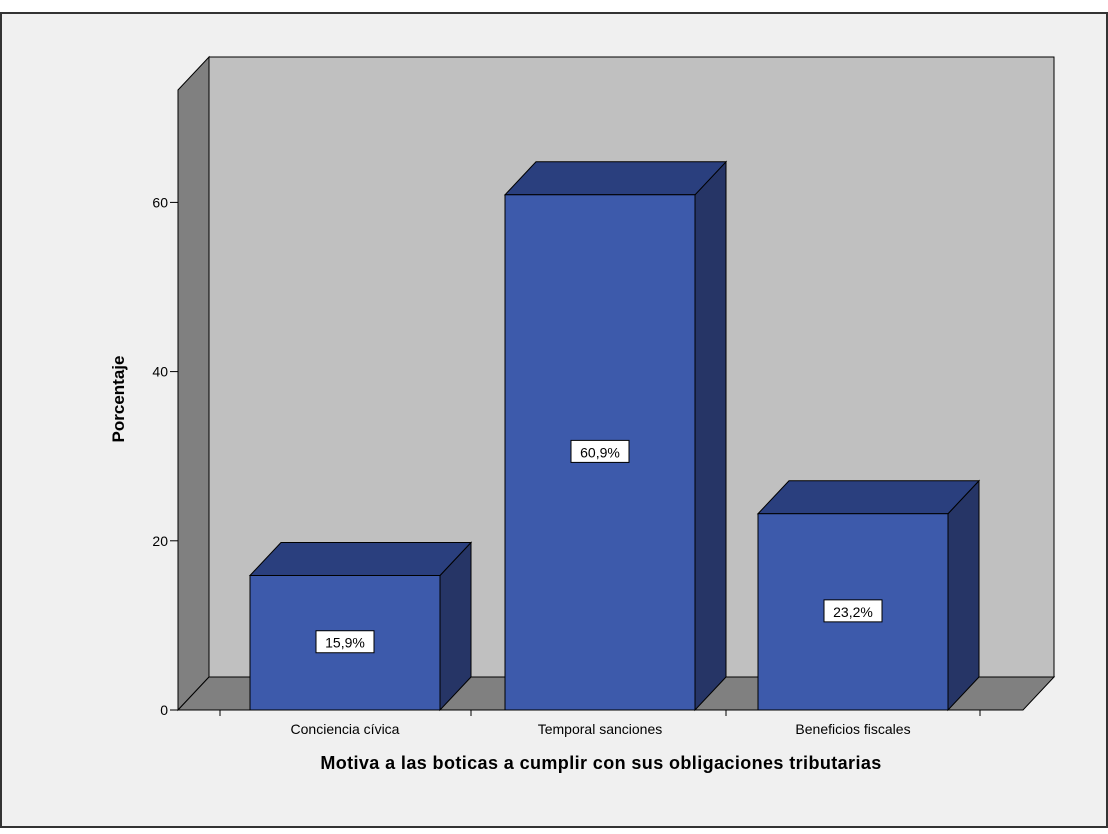 The image size is (1108, 834). I want to click on x-tick-label: Beneficios fiscales, so click(852, 729).